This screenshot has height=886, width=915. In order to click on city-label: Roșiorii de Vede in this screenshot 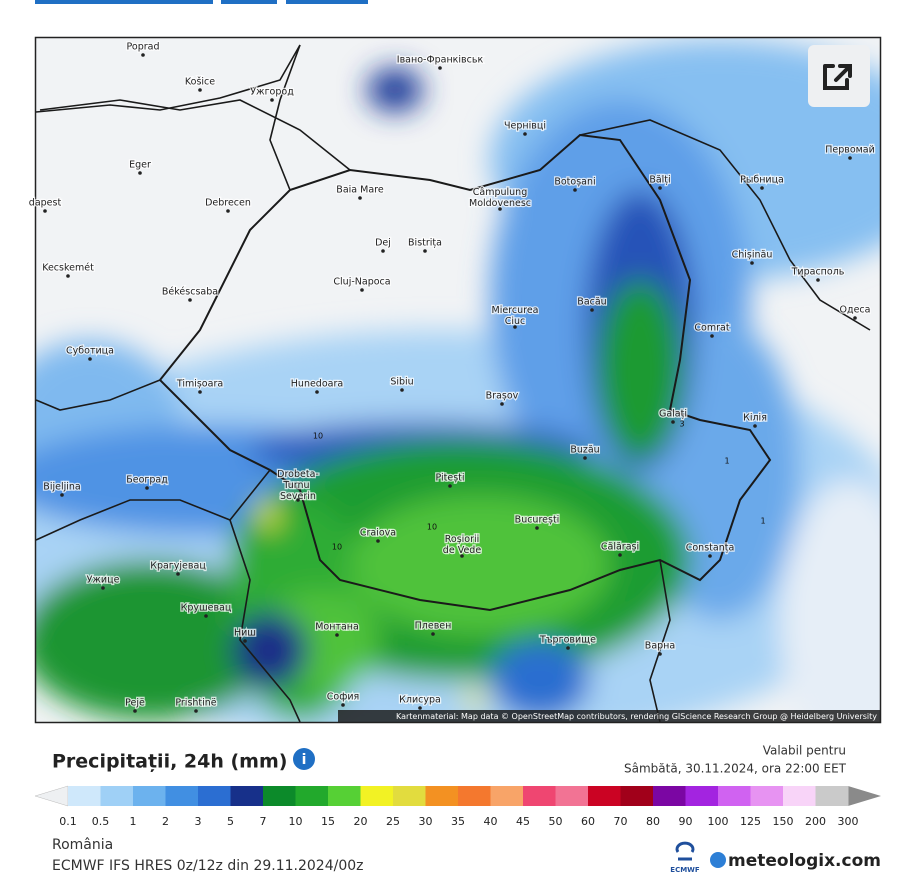, I will do `click(462, 545)`.